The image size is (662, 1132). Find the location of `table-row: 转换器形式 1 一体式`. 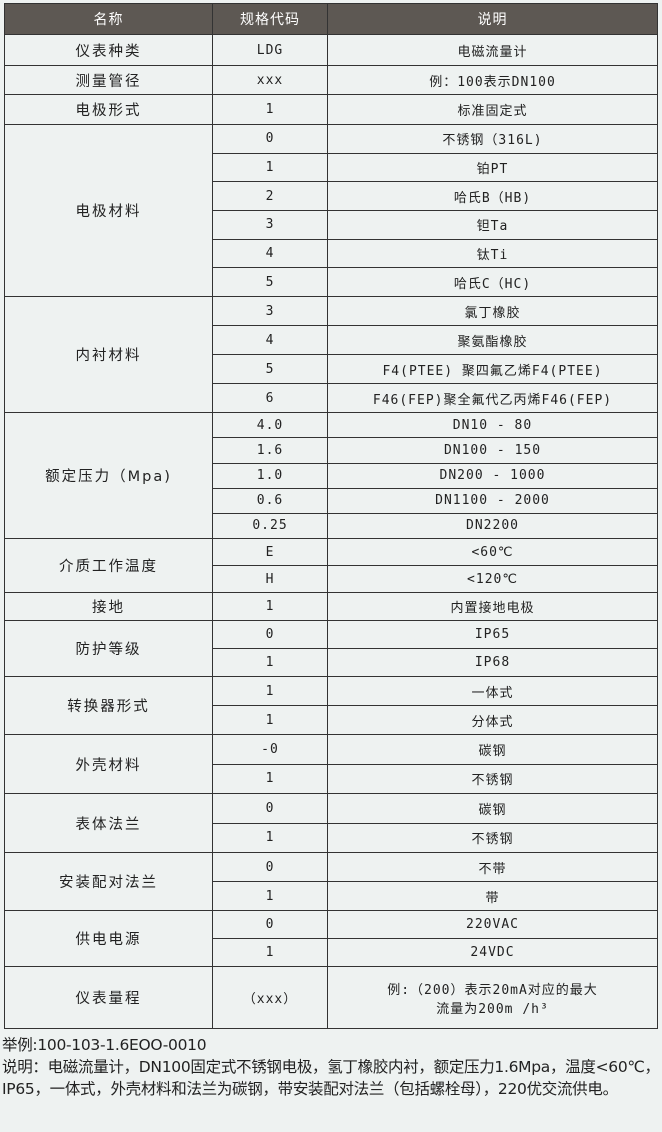

table-row: 转换器形式 1 一体式 is located at coordinates (331, 706).